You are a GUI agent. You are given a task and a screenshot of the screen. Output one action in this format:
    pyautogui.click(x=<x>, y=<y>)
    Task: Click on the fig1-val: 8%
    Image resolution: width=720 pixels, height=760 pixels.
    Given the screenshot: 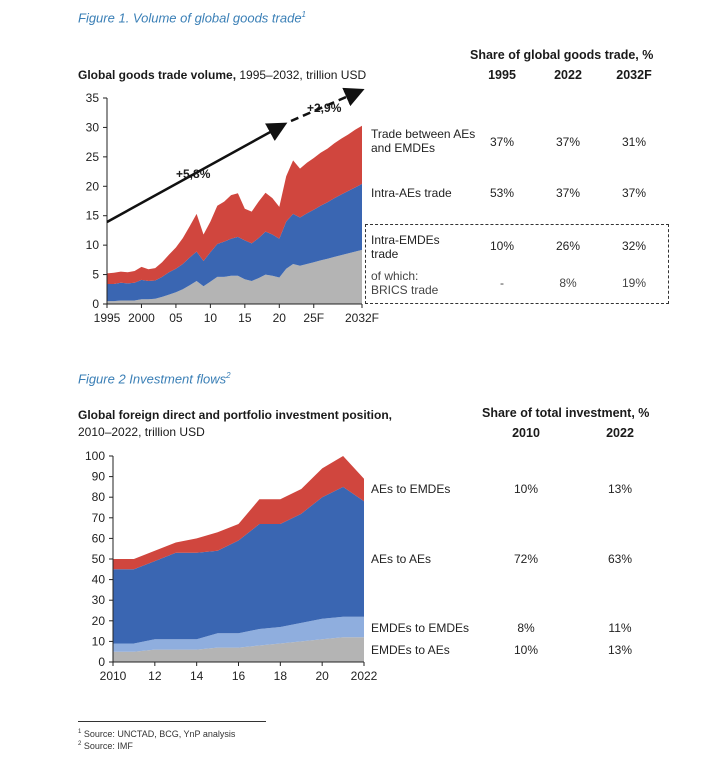 What is the action you would take?
    pyautogui.click(x=568, y=283)
    